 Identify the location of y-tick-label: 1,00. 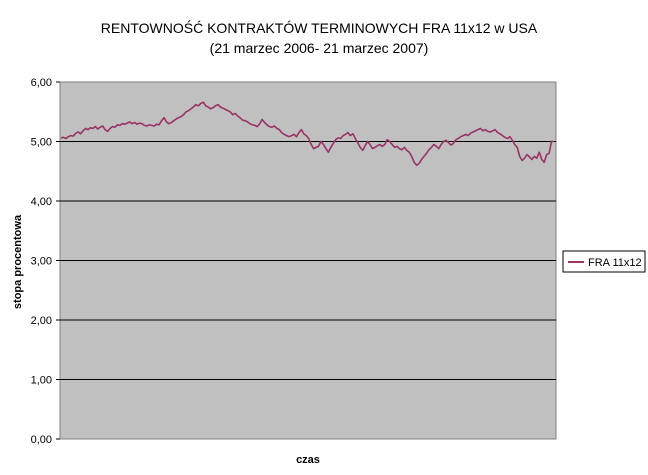
(41, 381).